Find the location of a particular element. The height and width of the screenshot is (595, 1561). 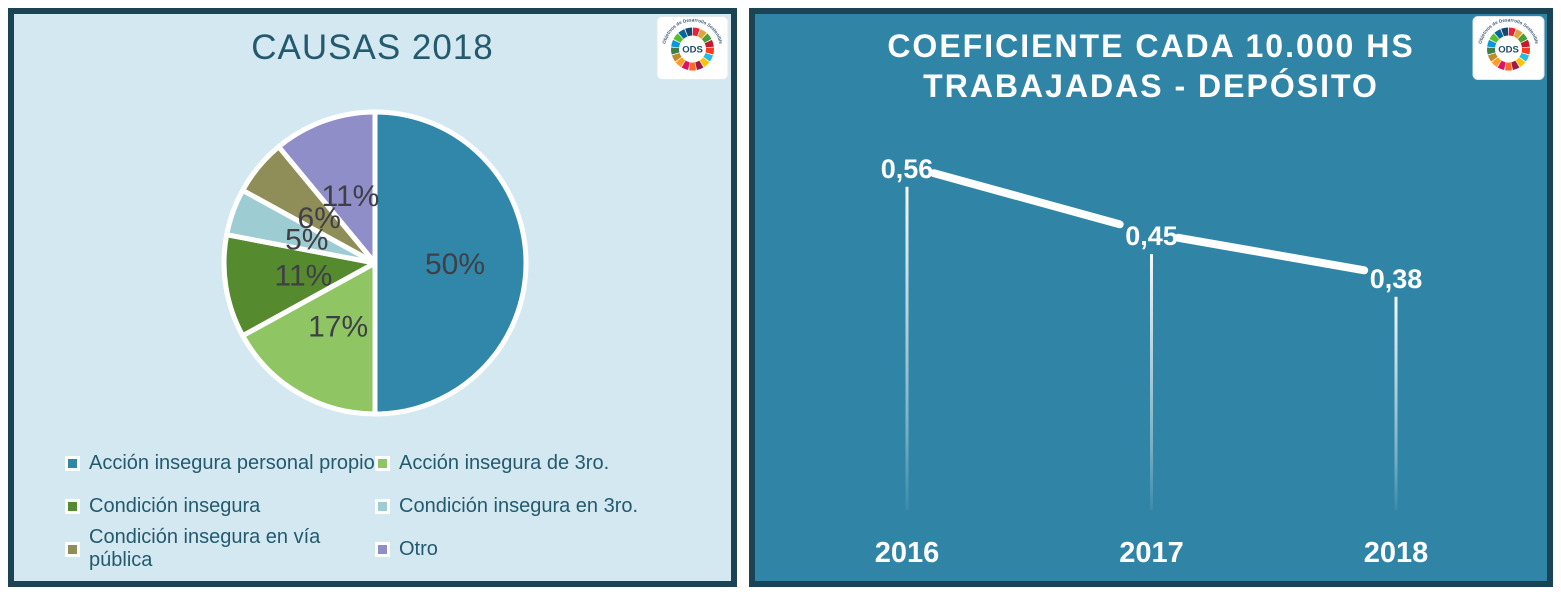

legend-label: Acción insegura de 3ro. is located at coordinates (504, 462).